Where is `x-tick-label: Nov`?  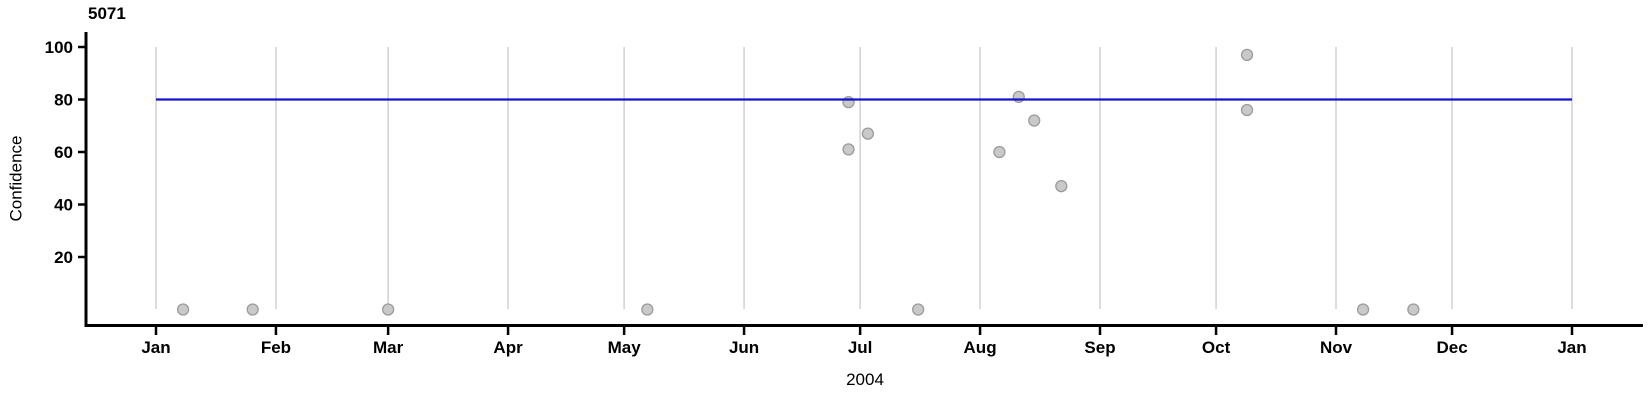 x-tick-label: Nov is located at coordinates (1336, 347).